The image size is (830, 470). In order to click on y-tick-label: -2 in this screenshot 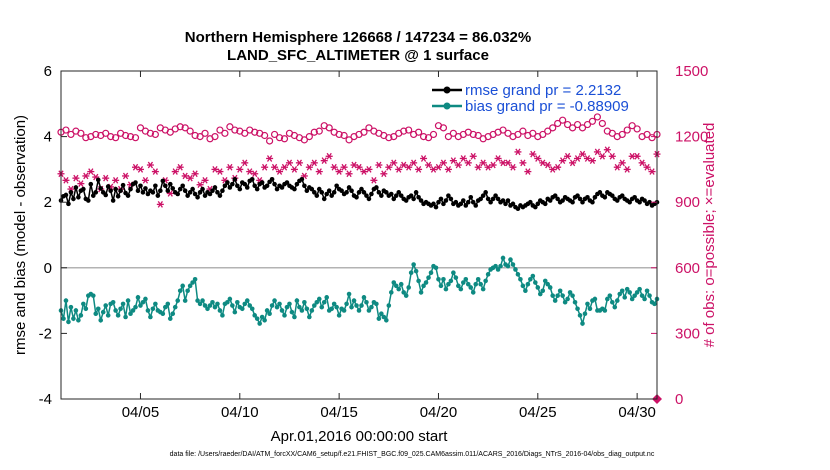, I will do `click(45, 333)`.